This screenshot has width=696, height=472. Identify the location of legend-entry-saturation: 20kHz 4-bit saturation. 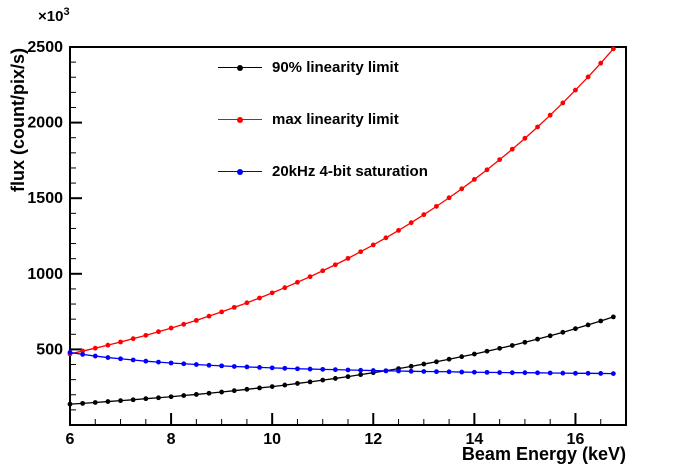
(323, 171).